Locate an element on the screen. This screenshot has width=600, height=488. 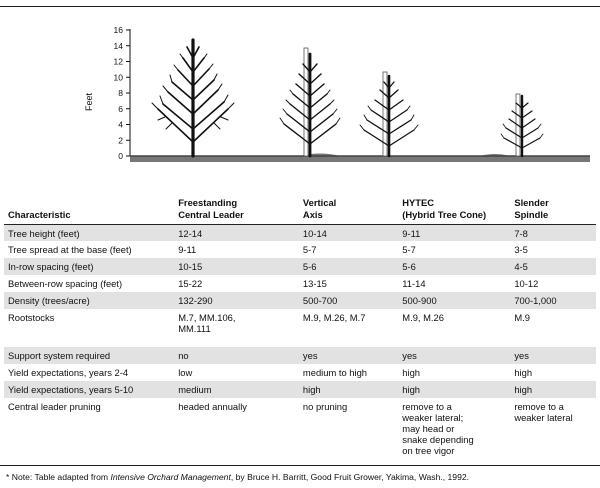
row-label-cell: Yield expectations, years 5-10 is located at coordinates (89, 389).